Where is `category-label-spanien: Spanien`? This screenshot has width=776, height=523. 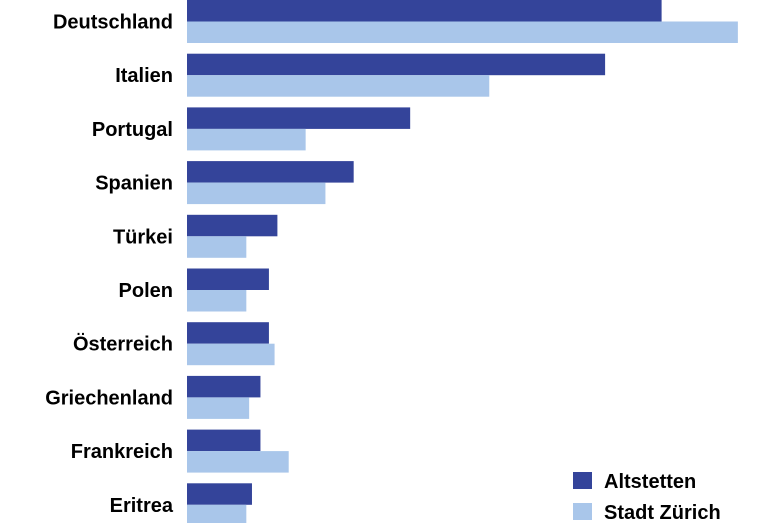
category-label-spanien: Spanien is located at coordinates (134, 184).